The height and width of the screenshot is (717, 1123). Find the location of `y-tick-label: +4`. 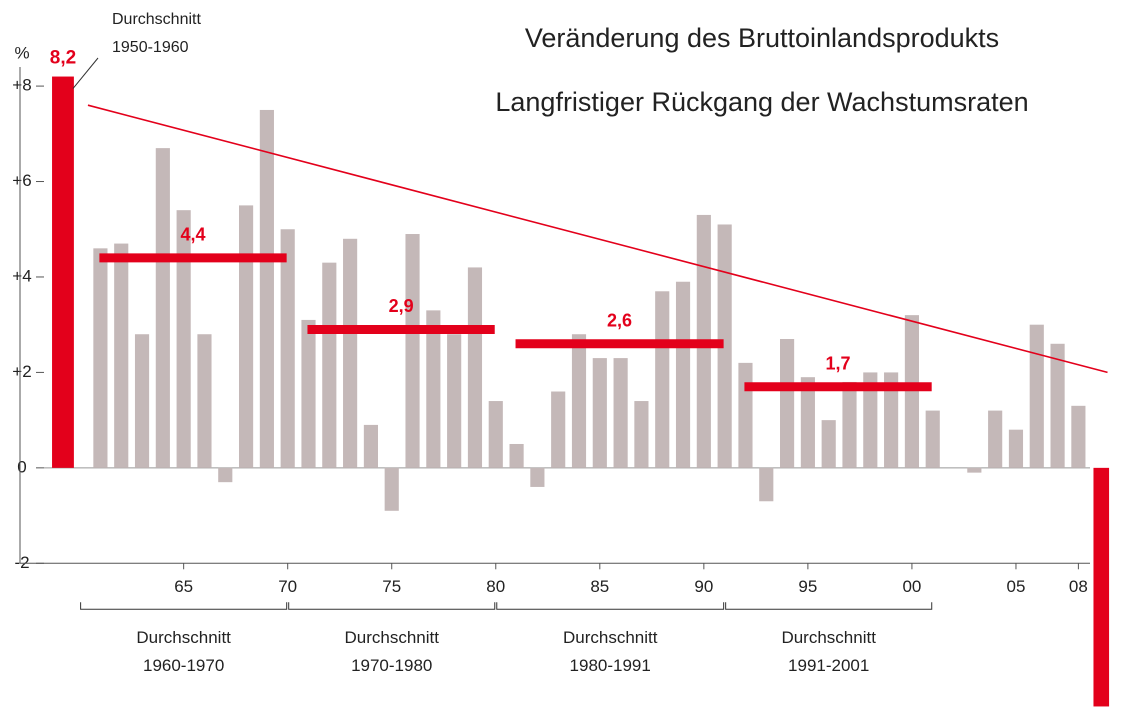

y-tick-label: +4 is located at coordinates (21, 275).